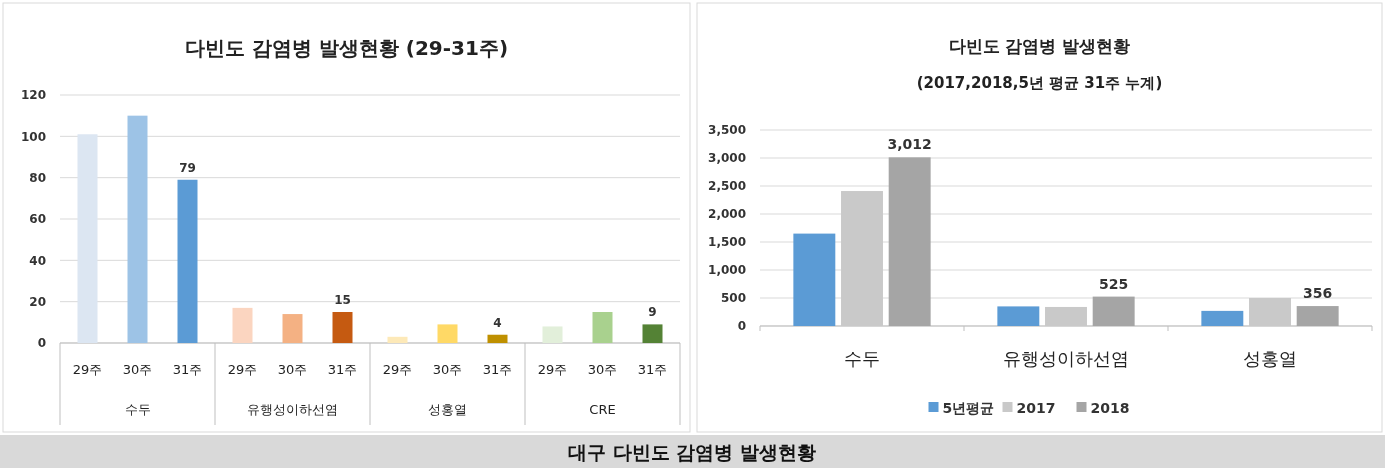  Describe the element at coordinates (727, 158) in the screenshot. I see `y-tick-label: 3,000` at that location.